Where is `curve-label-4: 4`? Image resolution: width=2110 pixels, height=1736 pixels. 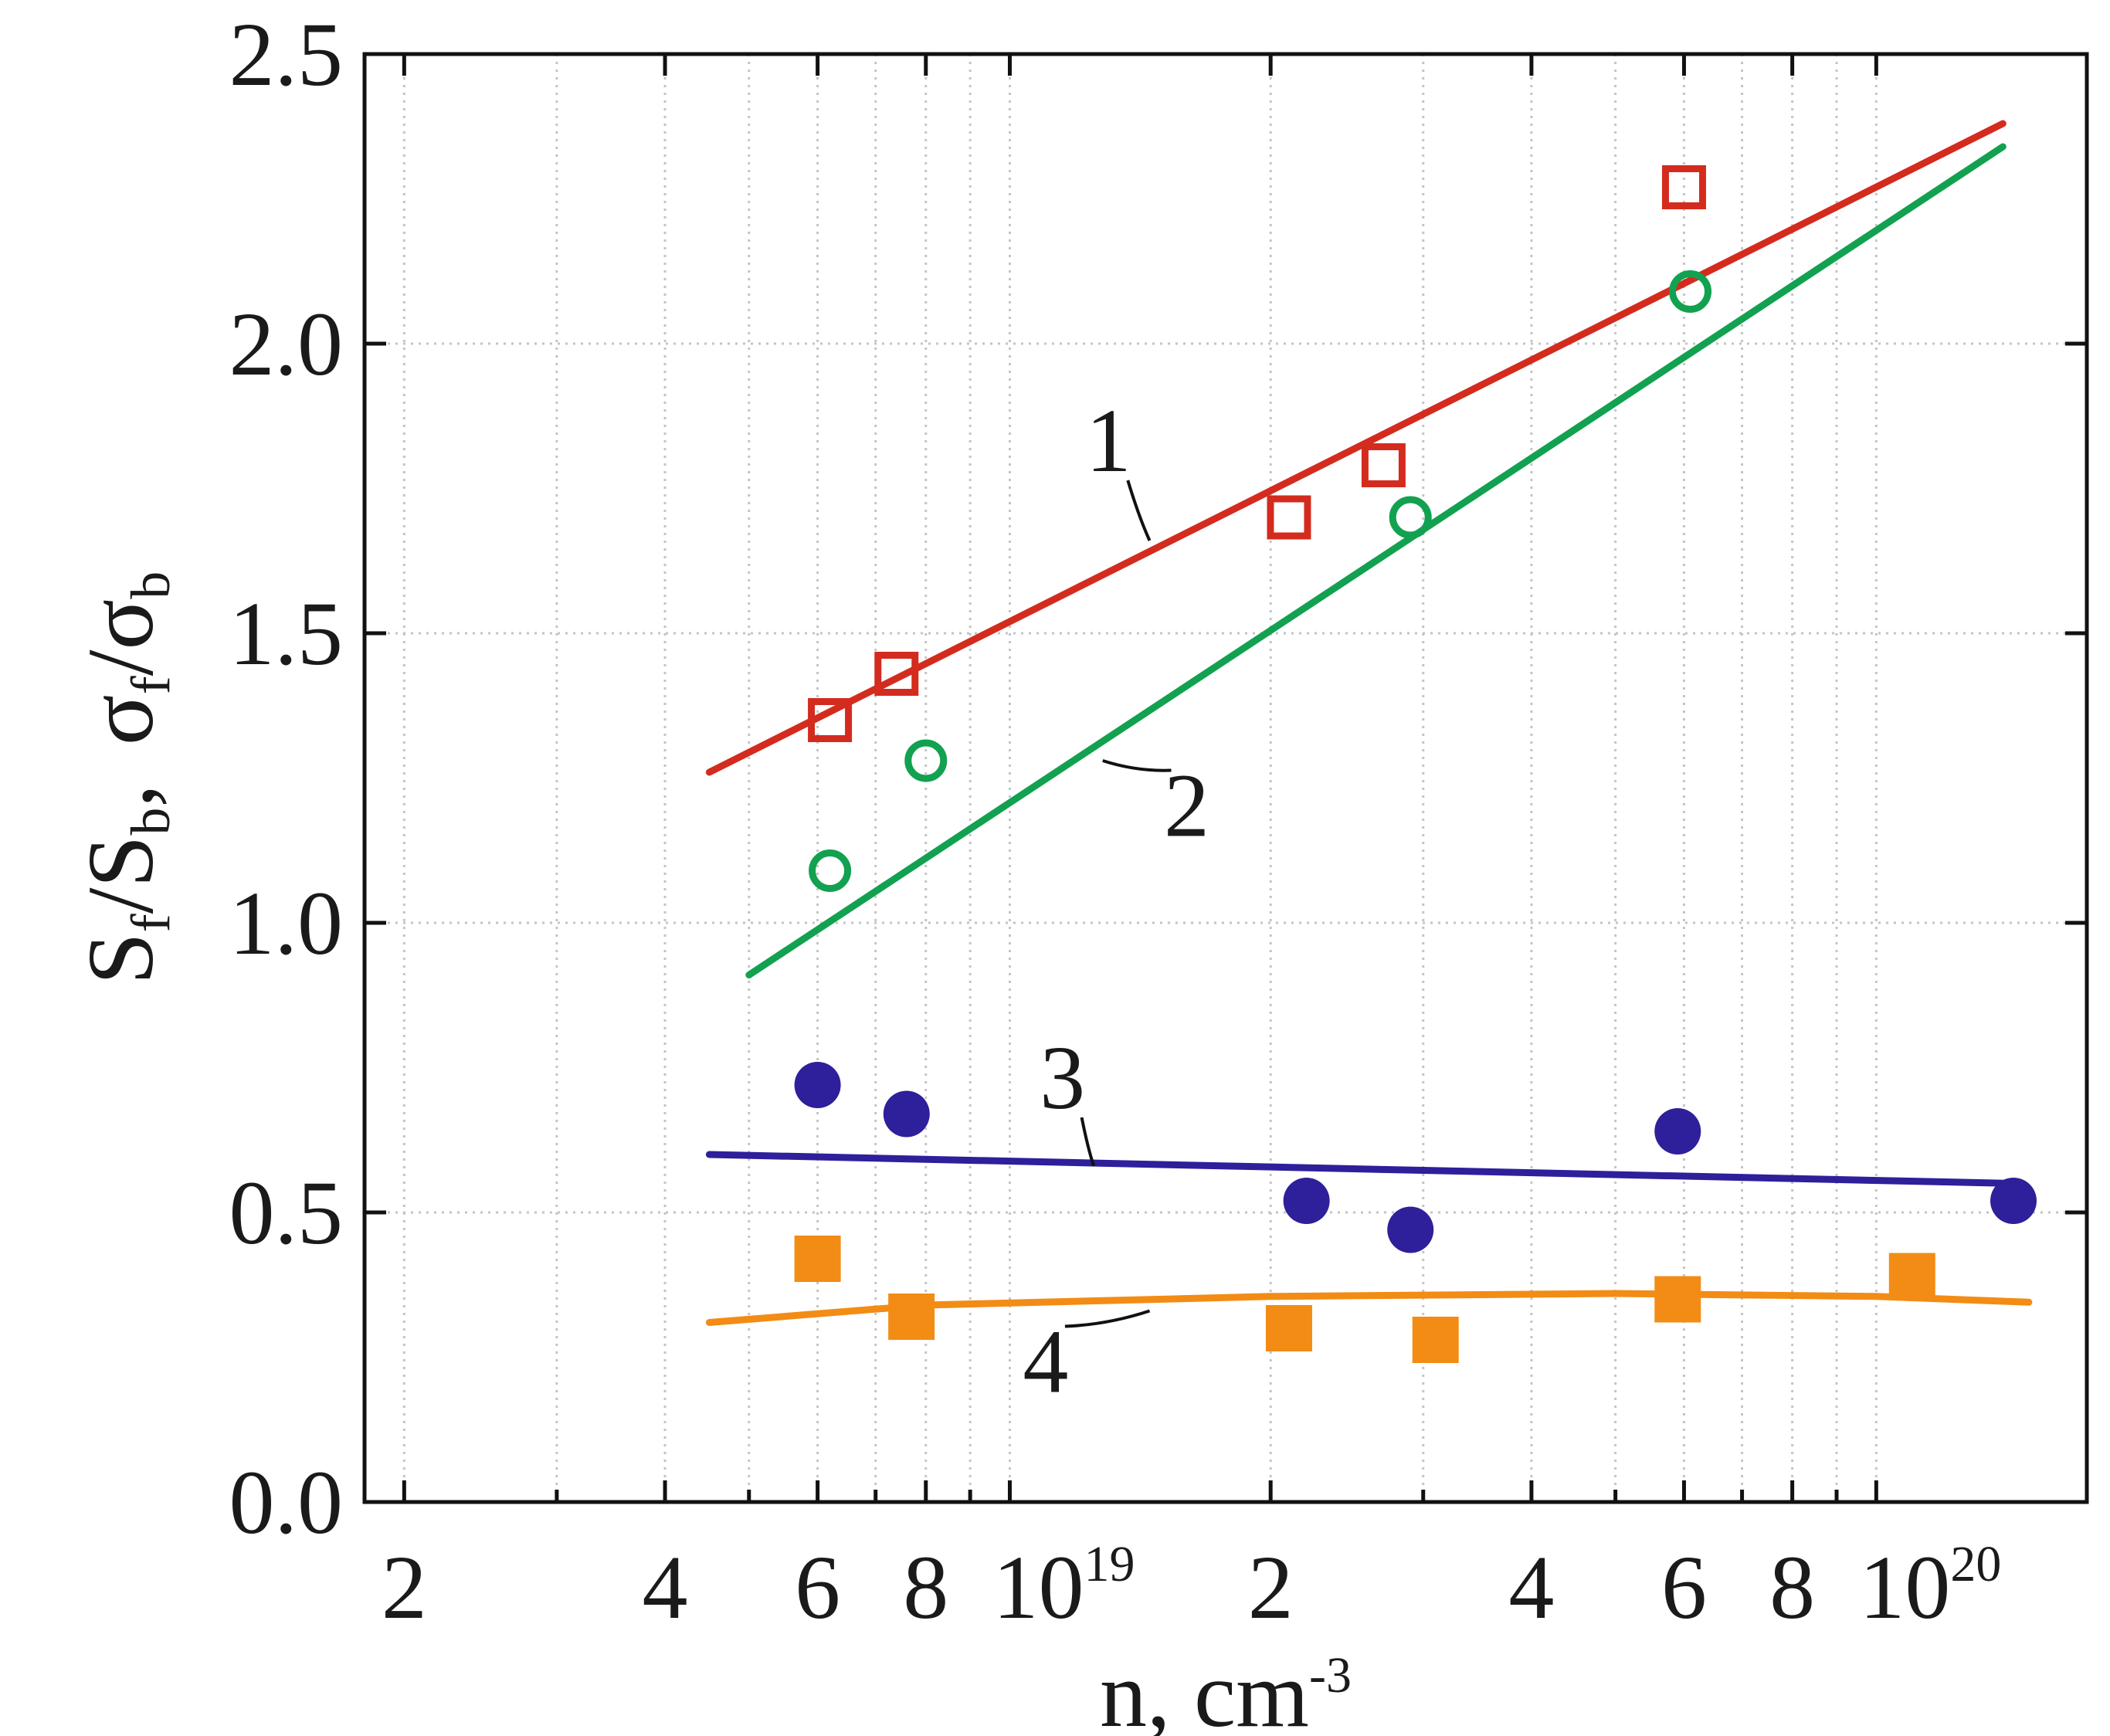
curve-label-4: 4 is located at coordinates (1045, 1361).